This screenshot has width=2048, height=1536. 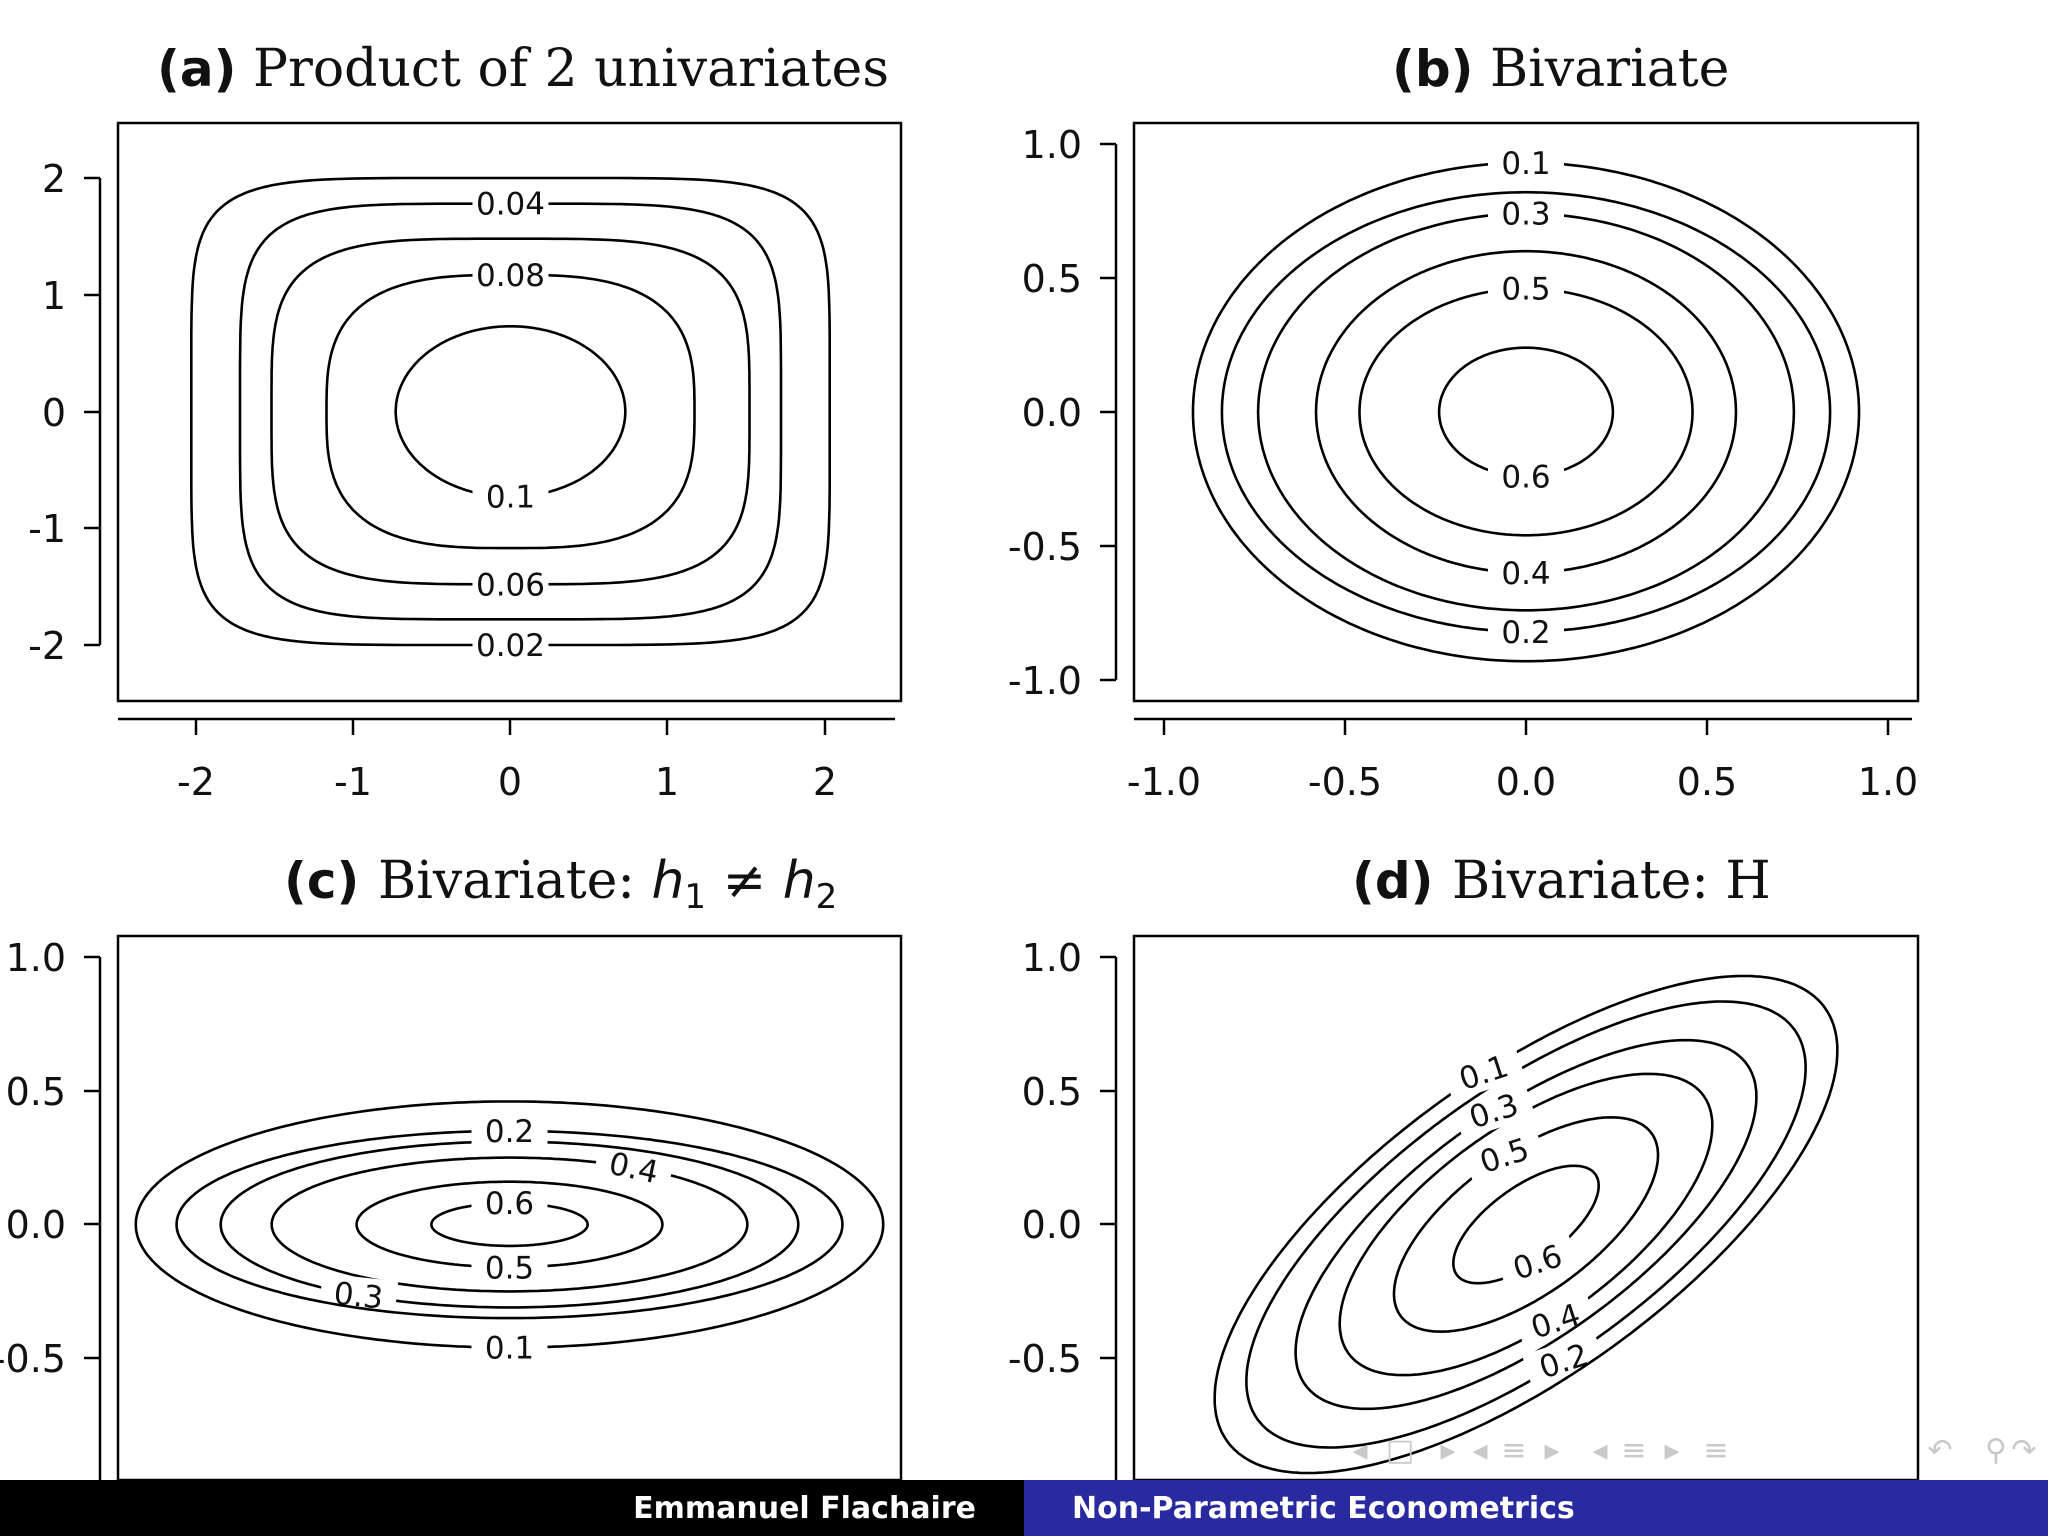 What do you see at coordinates (353, 782) in the screenshot?
I see `x-tick-label: -1` at bounding box center [353, 782].